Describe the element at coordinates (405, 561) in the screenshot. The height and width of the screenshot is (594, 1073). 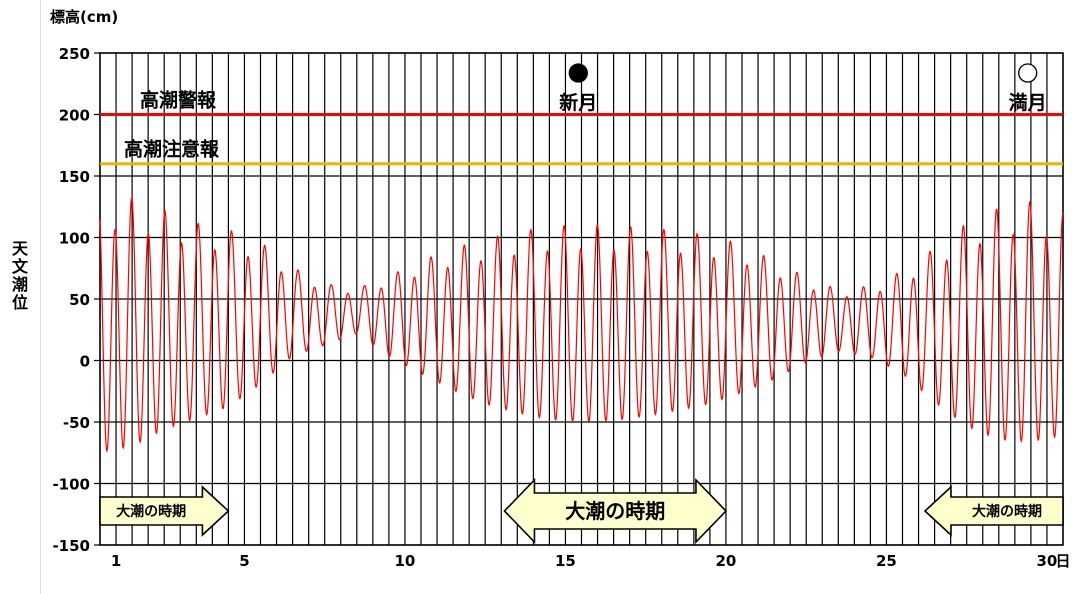
I see `x-tick-label: 10` at that location.